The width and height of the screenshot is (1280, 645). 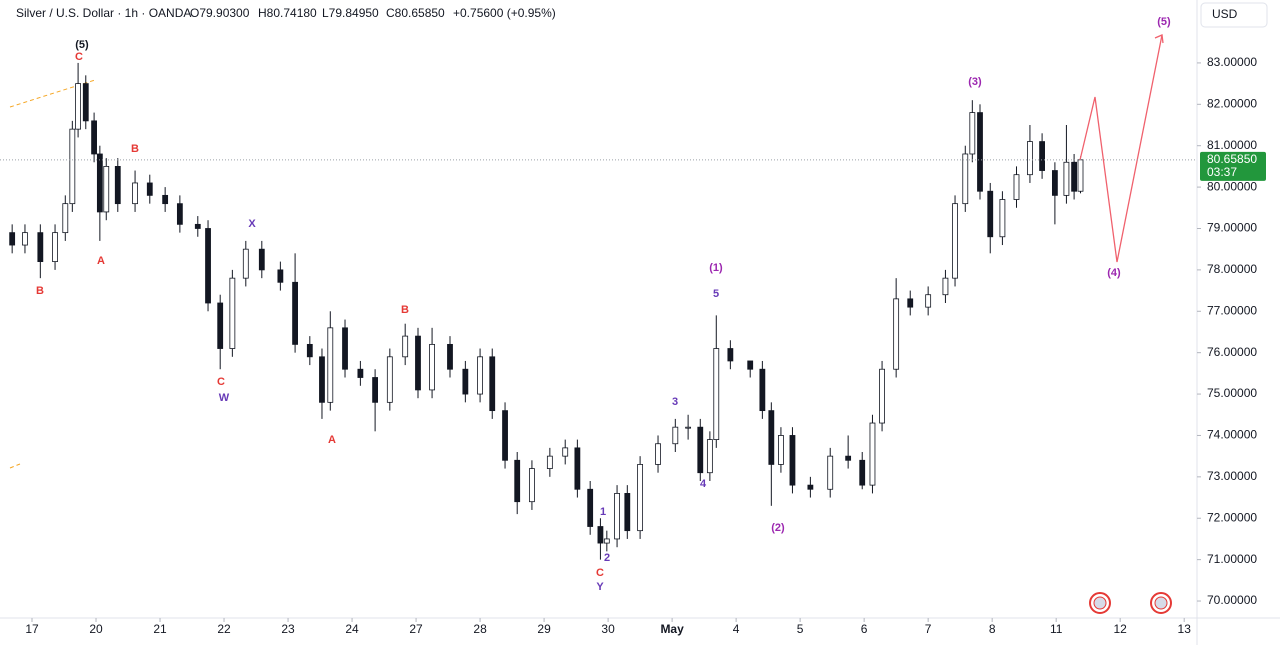 I want to click on currency-button, so click(x=1234, y=15).